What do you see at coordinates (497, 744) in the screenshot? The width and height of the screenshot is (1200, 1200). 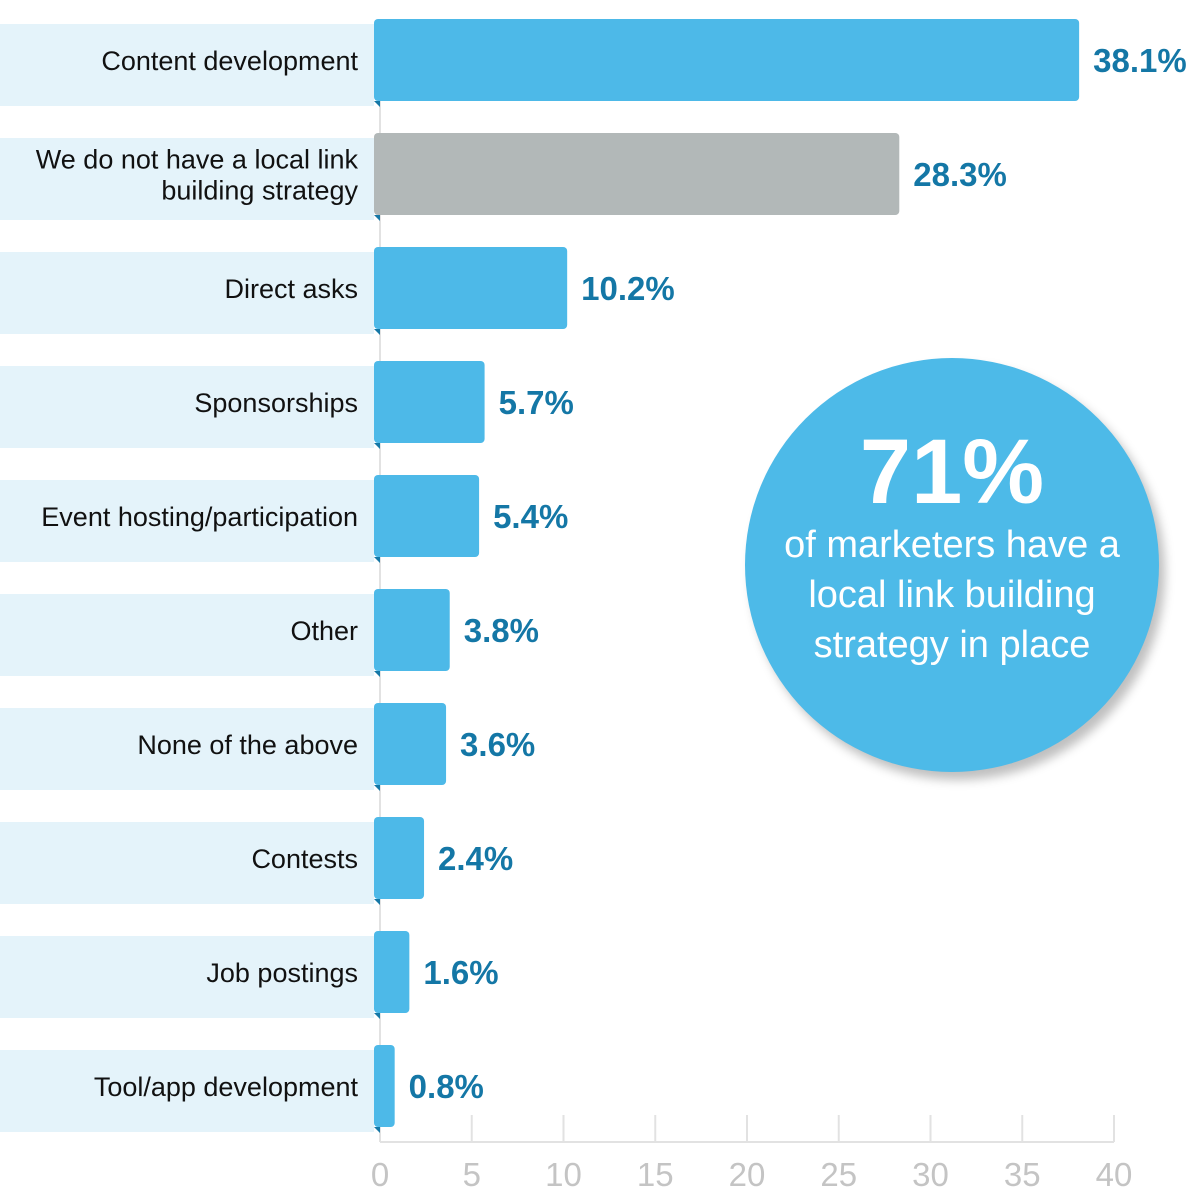 I see `data-label: 3.6%` at bounding box center [497, 744].